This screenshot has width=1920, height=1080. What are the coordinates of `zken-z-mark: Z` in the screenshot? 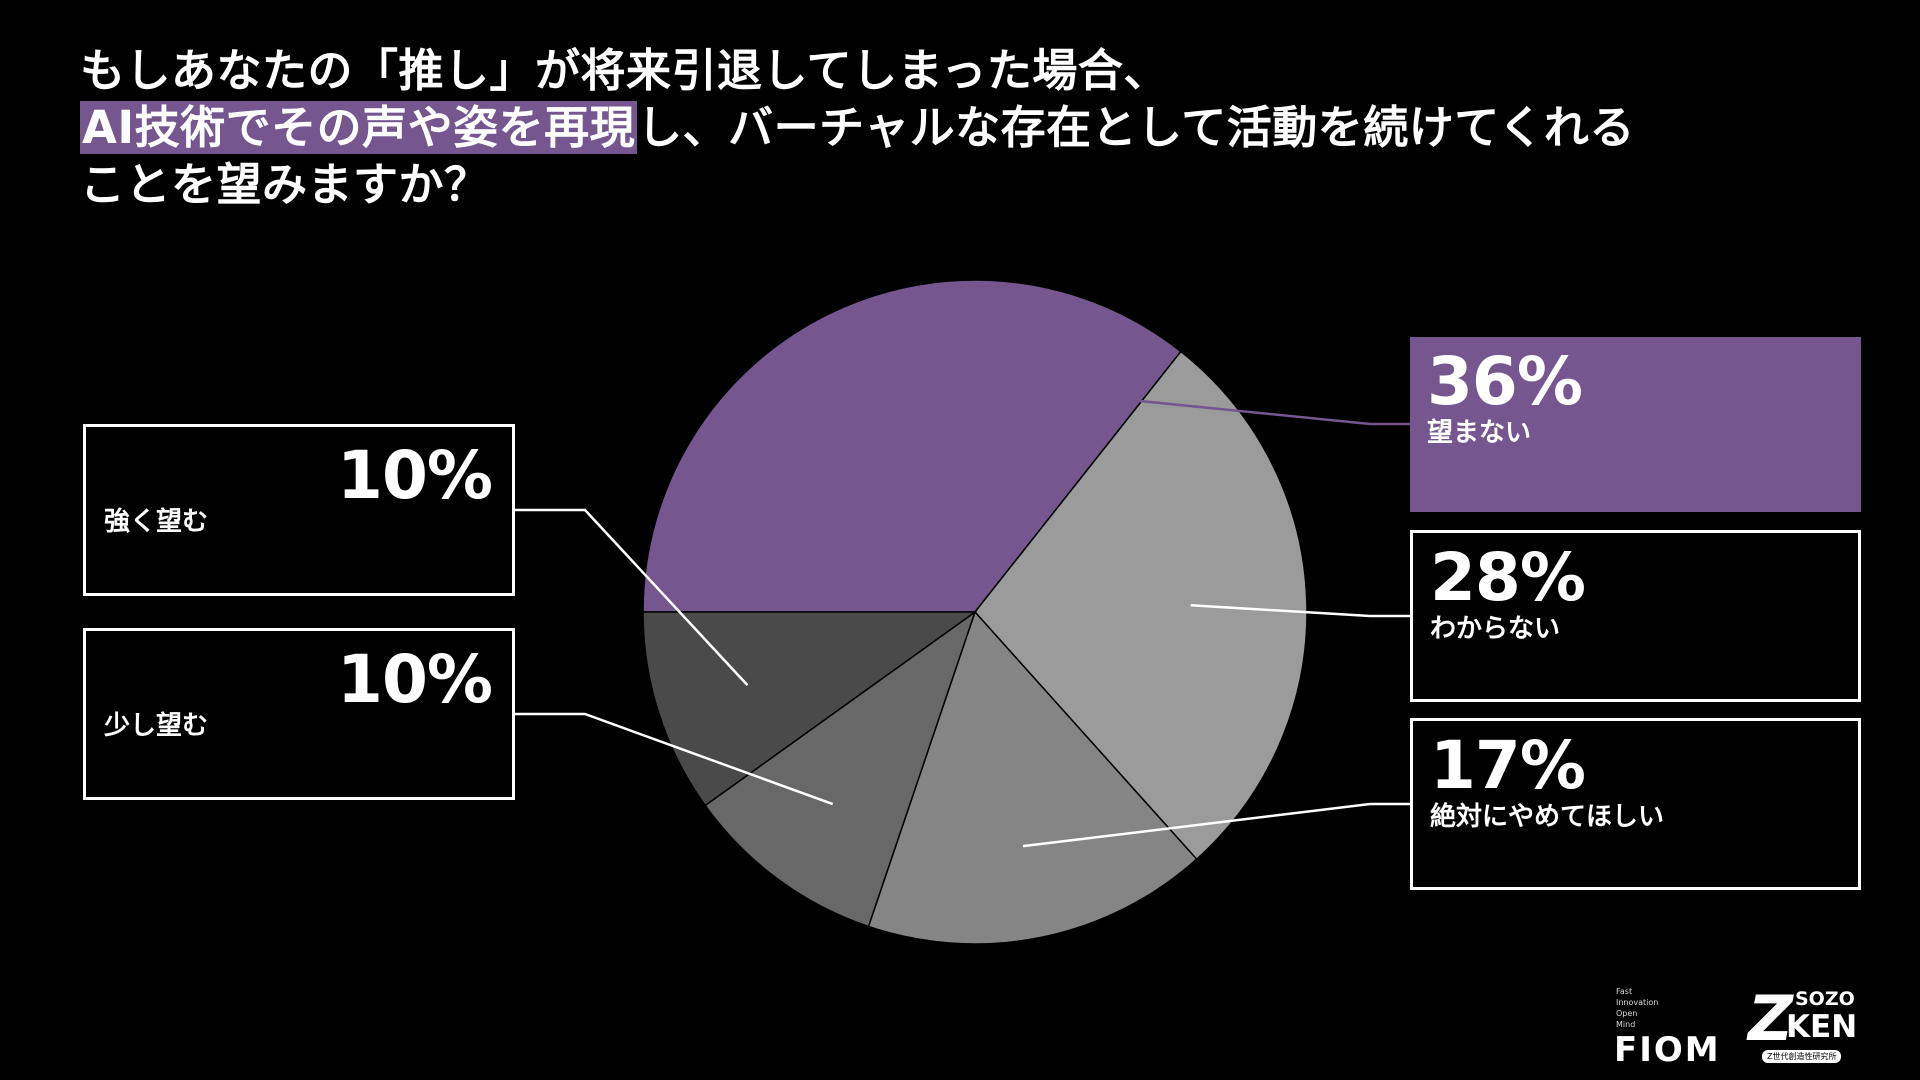 It's located at (1770, 1018).